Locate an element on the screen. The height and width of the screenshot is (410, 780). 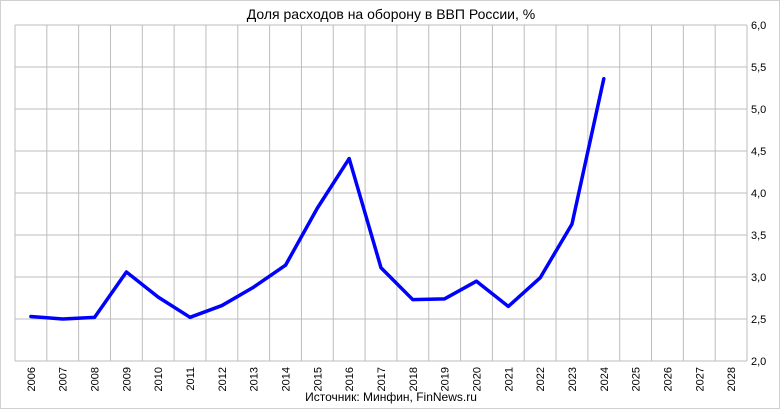
x-tick-label: 2011 is located at coordinates (191, 379).